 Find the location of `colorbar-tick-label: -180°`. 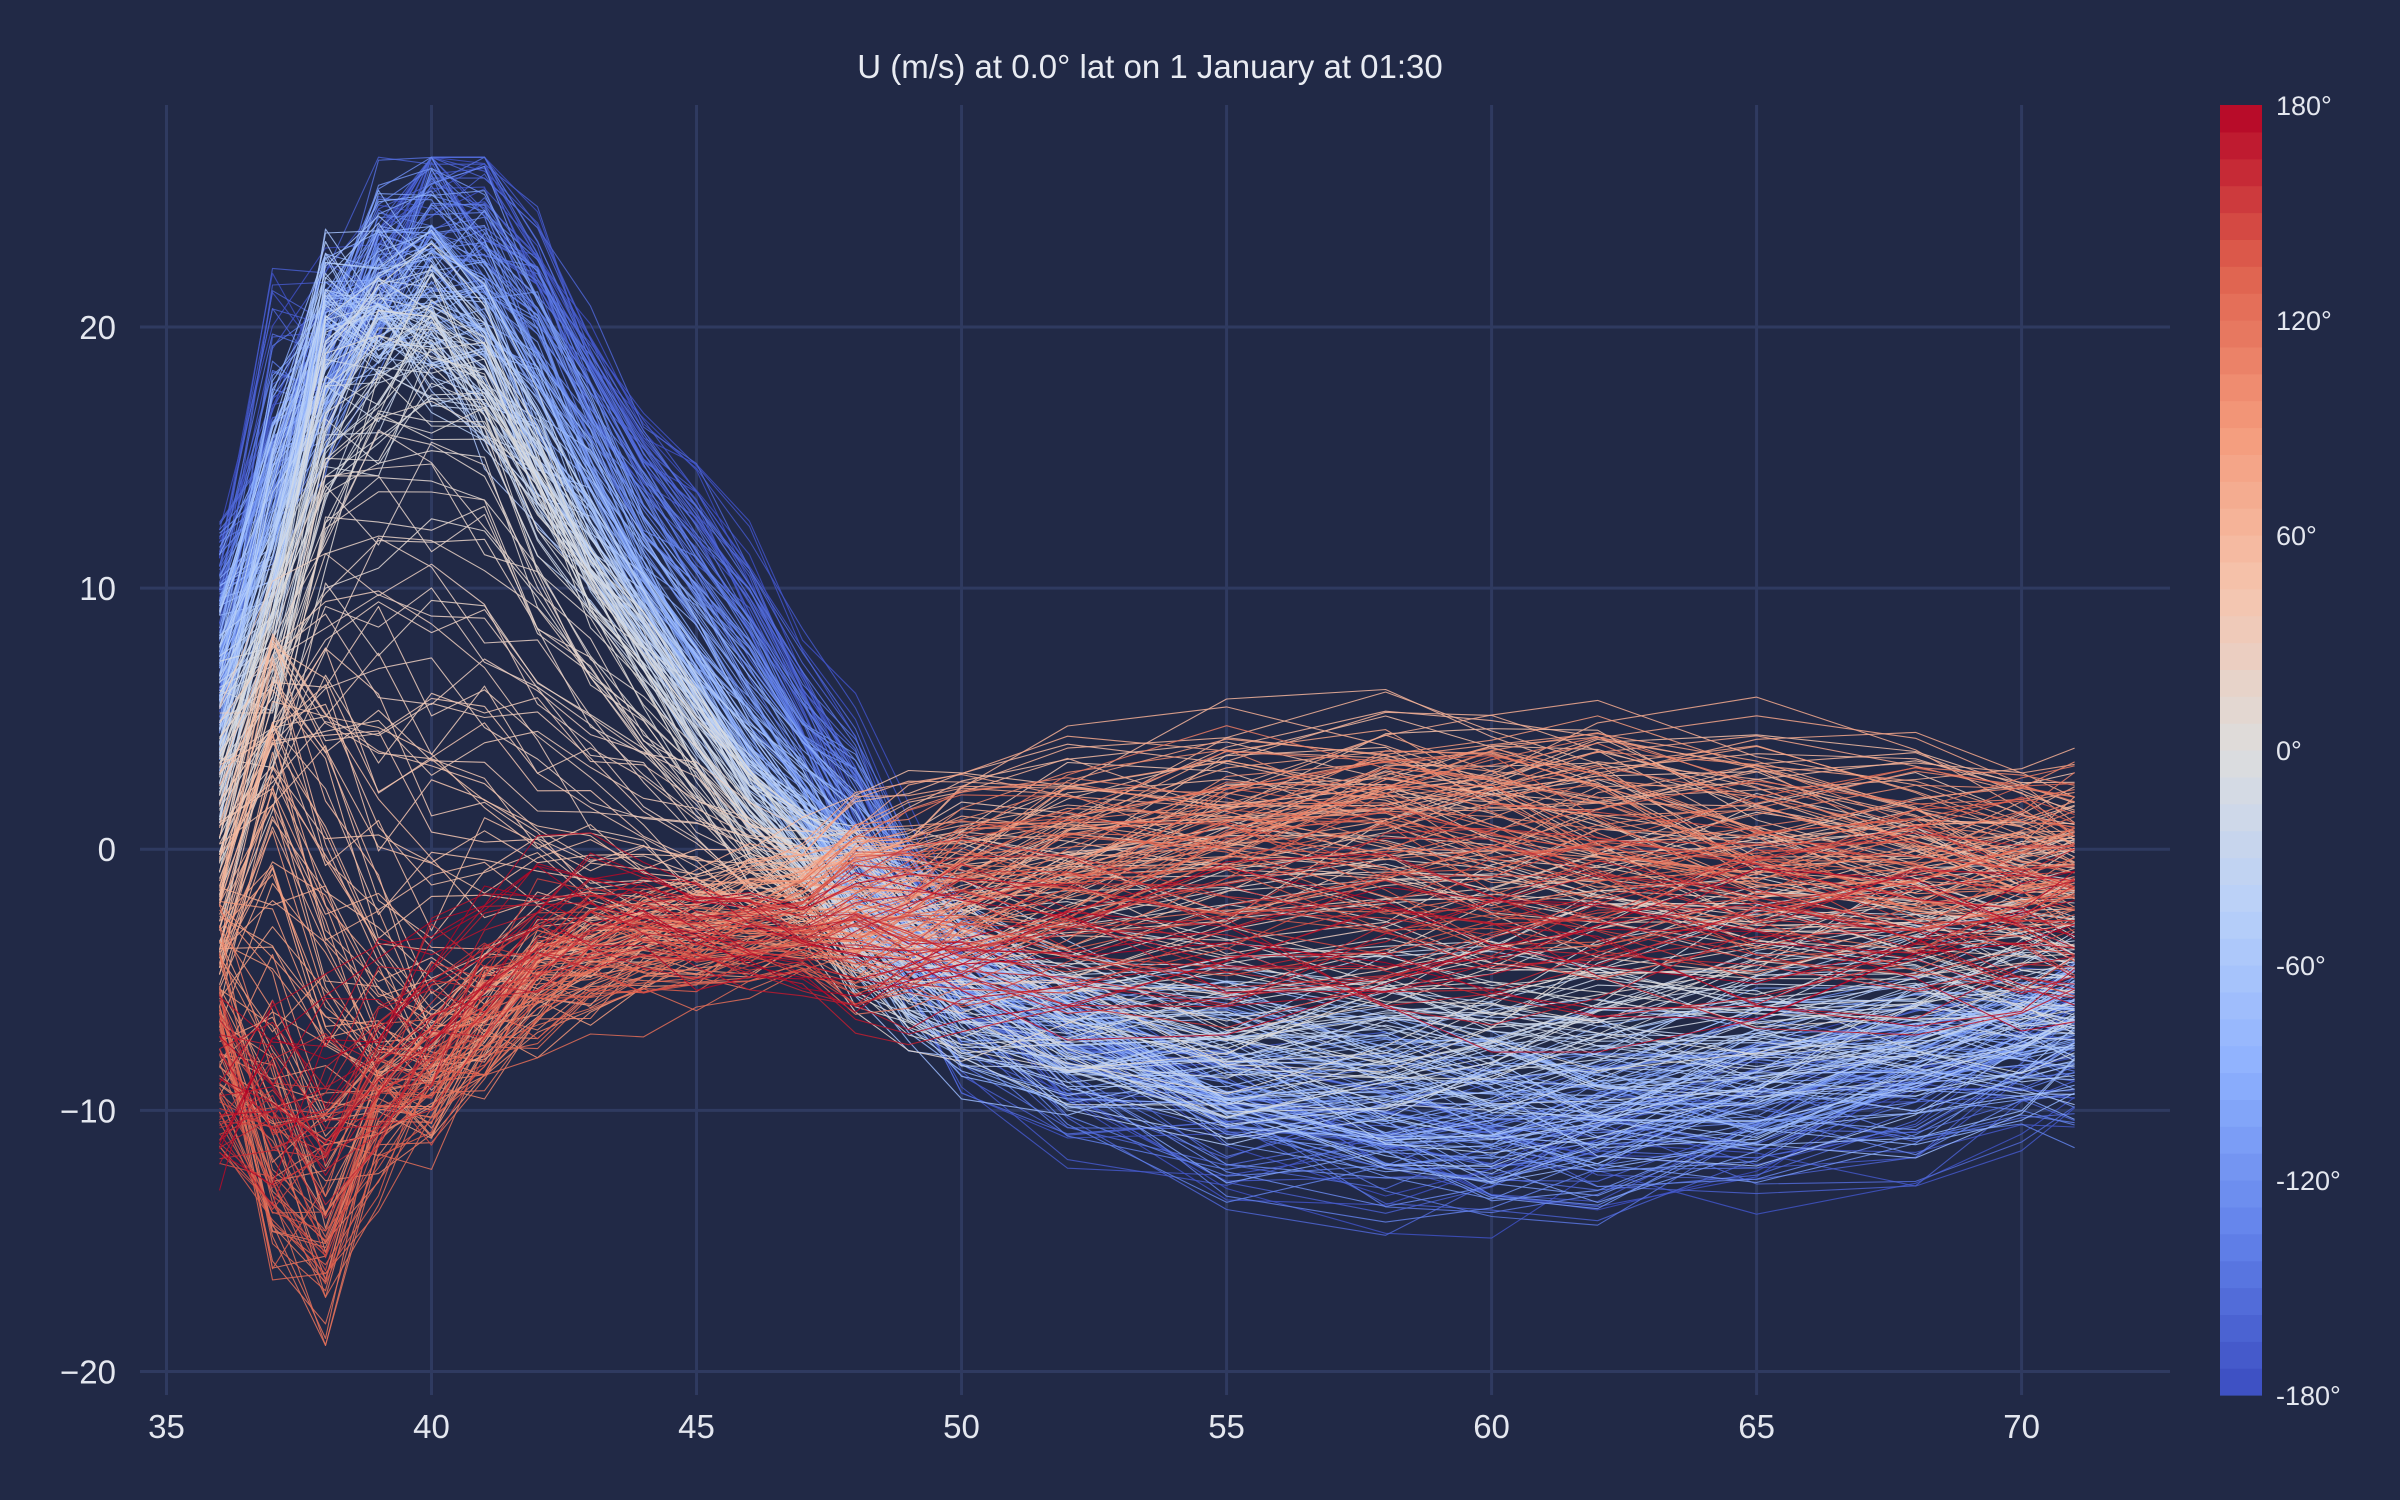

colorbar-tick-label: -180° is located at coordinates (2308, 1396).